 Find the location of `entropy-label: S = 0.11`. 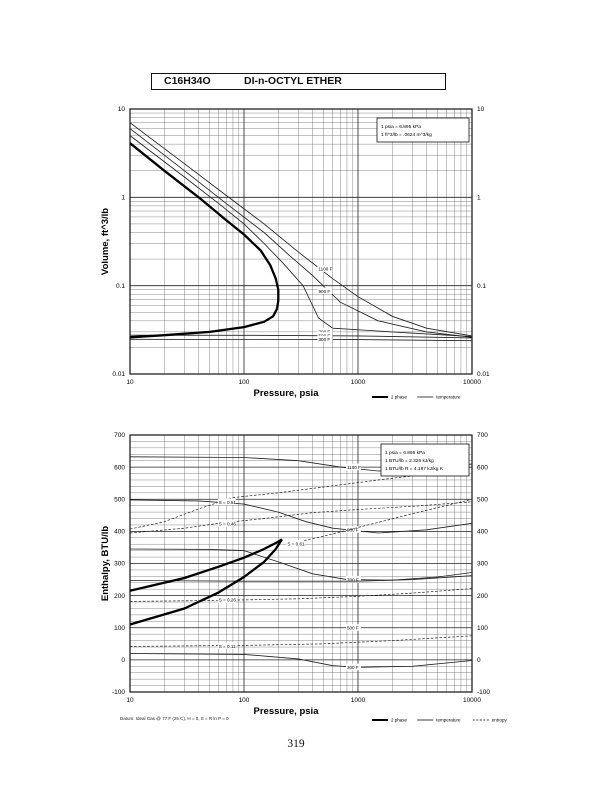

entropy-label: S = 0.11 is located at coordinates (227, 646).